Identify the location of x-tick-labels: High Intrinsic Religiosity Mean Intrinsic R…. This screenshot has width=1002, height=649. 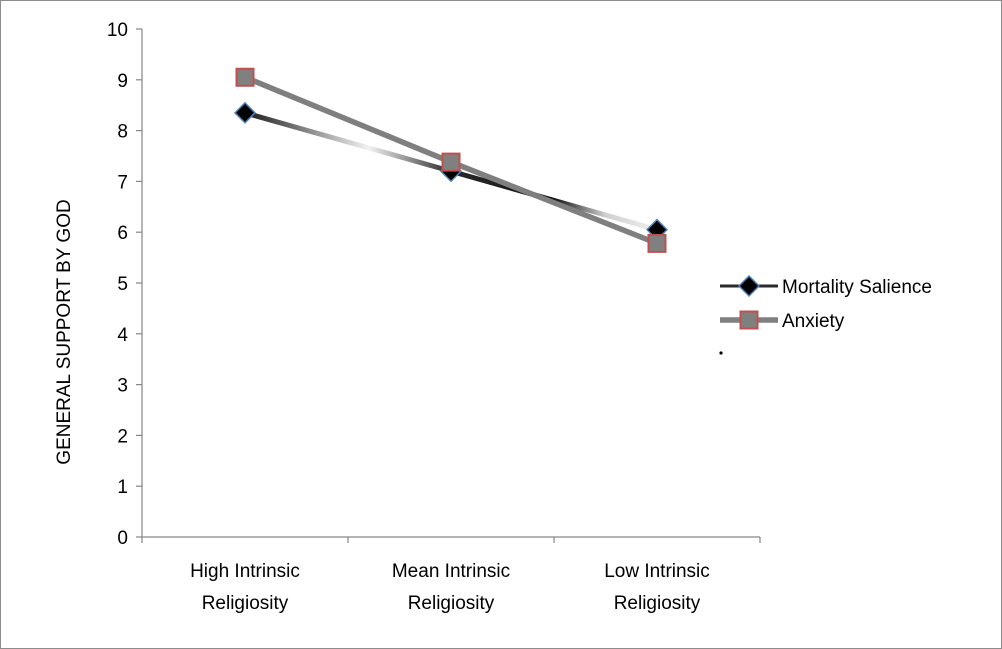
(450, 587).